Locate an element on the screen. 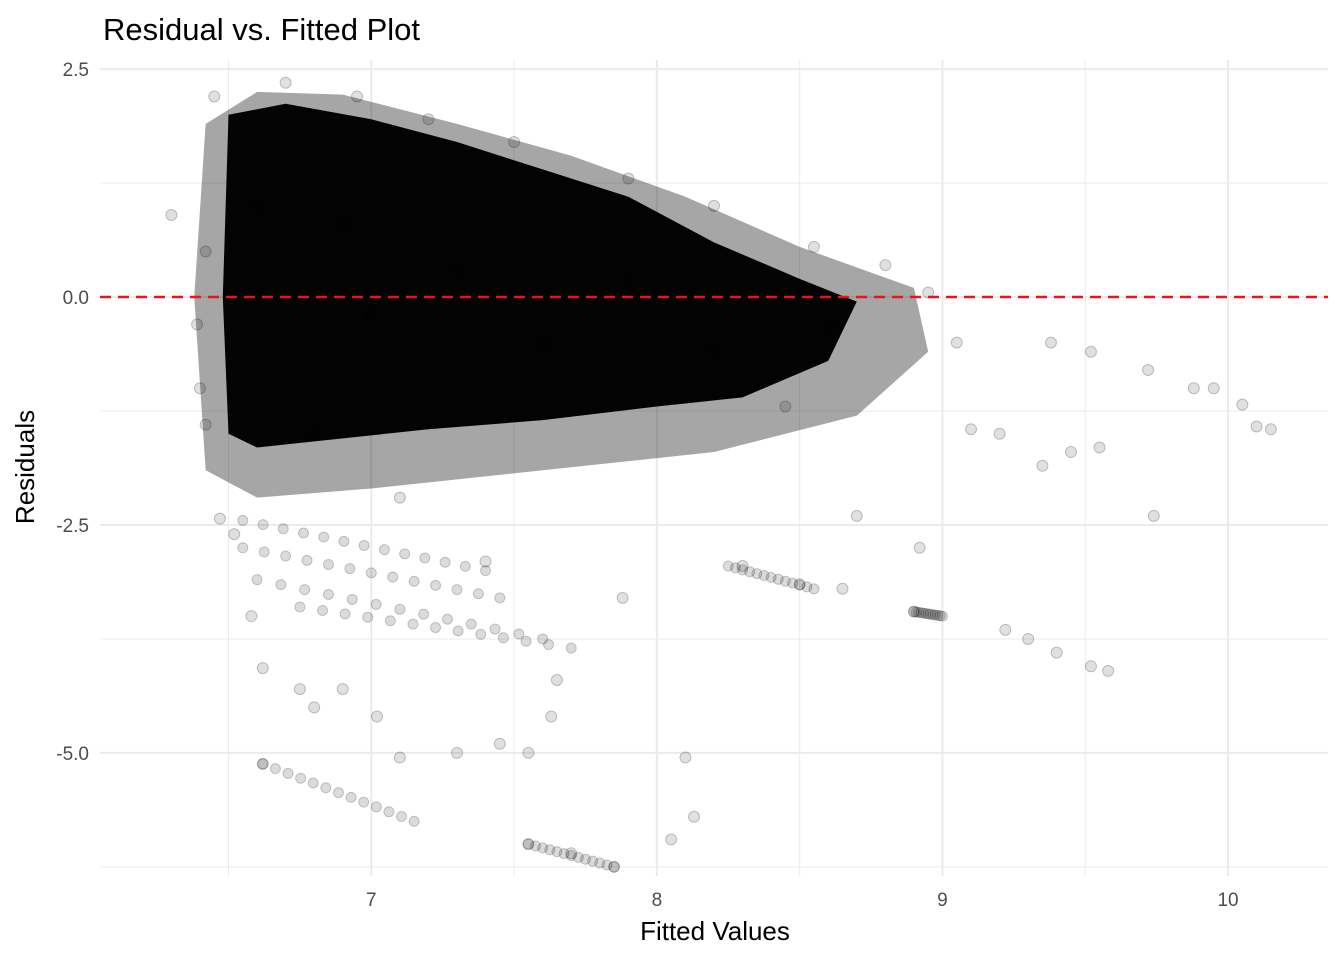 The height and width of the screenshot is (960, 1344). x-axis-title: Fitted Values is located at coordinates (715, 931).